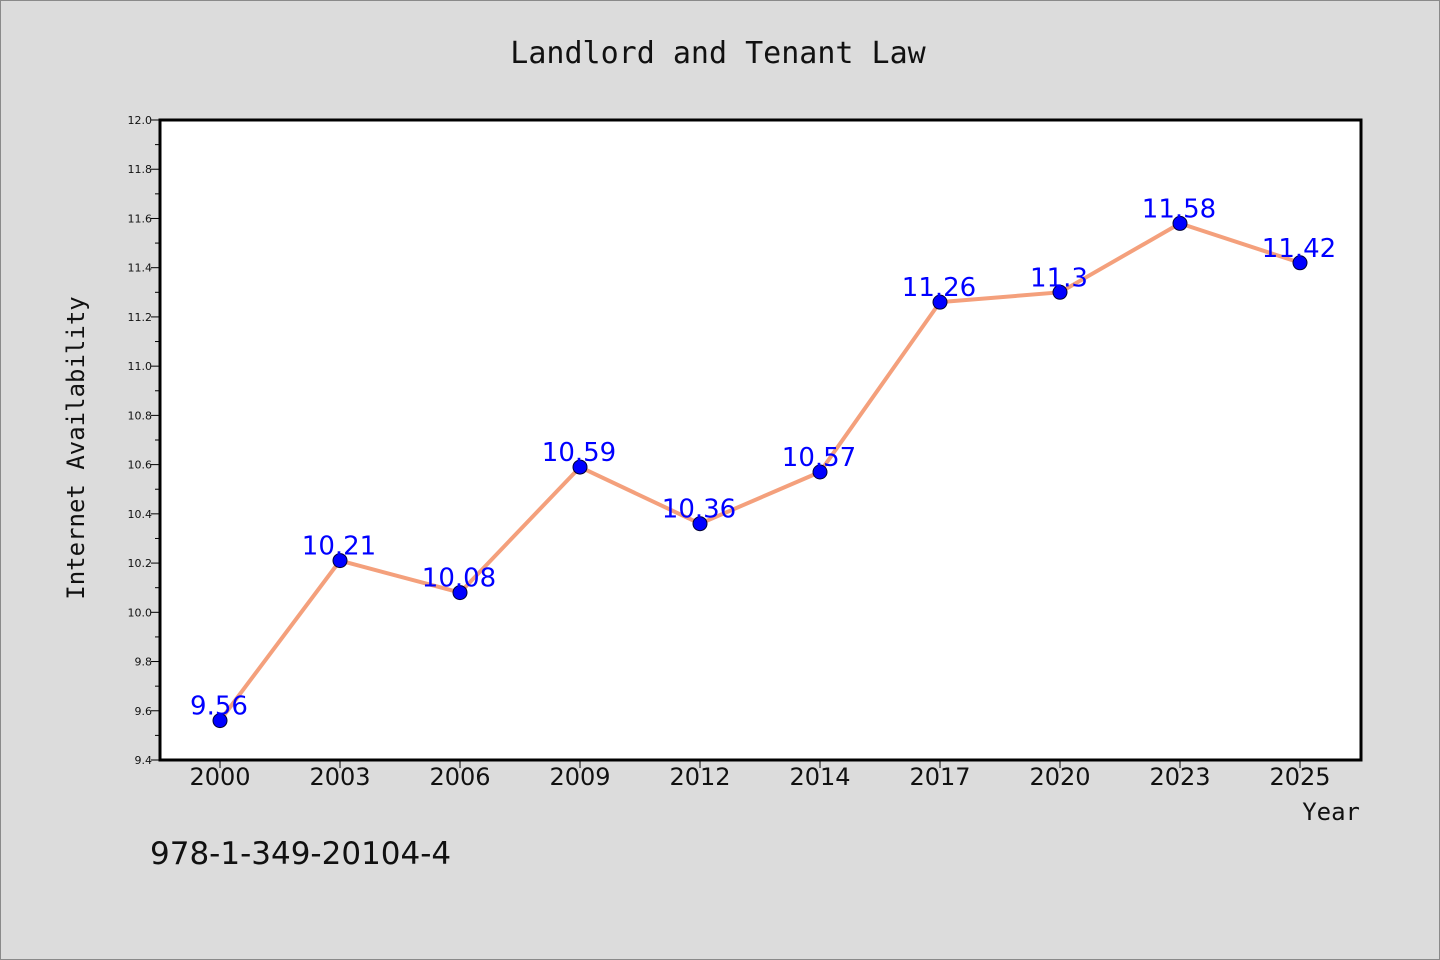  What do you see at coordinates (76, 447) in the screenshot?
I see `y-axis-label: Internet Availability` at bounding box center [76, 447].